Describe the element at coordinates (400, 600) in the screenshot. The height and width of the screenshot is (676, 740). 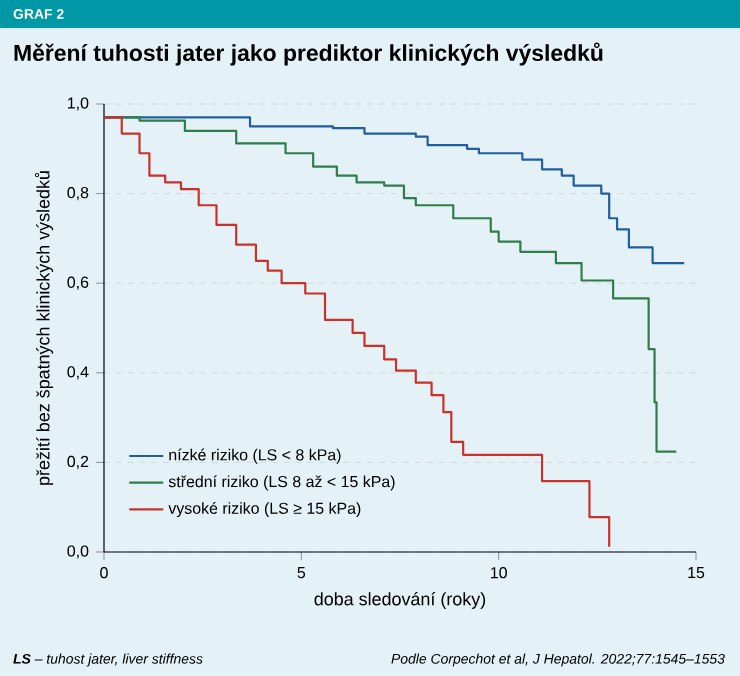
I see `x-axis-title: doba sledování (roky)` at that location.